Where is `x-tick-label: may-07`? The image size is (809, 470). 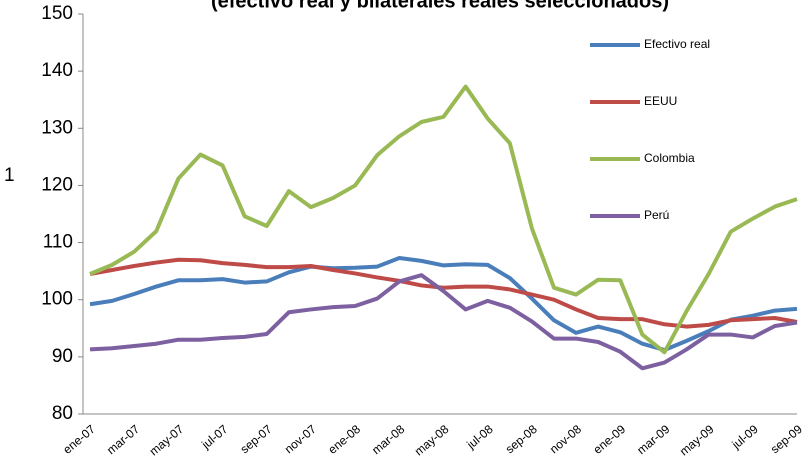
x-tick-label: may-07 is located at coordinates (167, 440).